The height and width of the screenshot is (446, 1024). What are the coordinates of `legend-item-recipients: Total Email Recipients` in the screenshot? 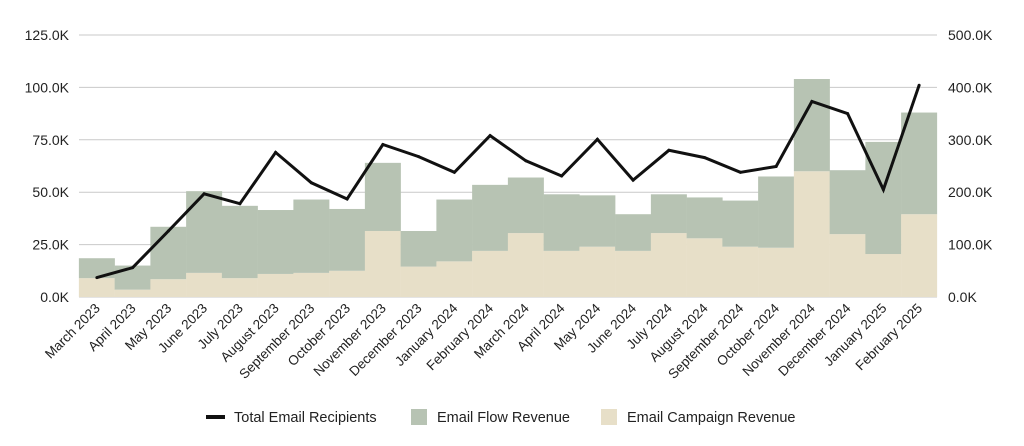 It's located at (291, 418).